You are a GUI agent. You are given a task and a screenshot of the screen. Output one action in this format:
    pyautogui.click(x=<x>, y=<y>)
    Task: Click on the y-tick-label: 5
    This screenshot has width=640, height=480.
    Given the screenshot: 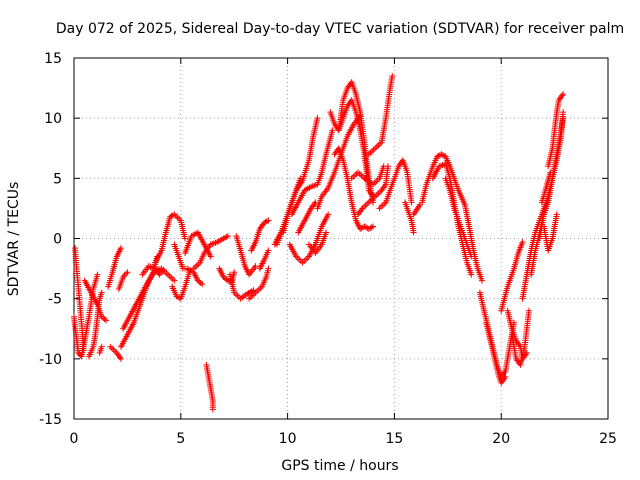 What is the action you would take?
    pyautogui.click(x=57, y=179)
    